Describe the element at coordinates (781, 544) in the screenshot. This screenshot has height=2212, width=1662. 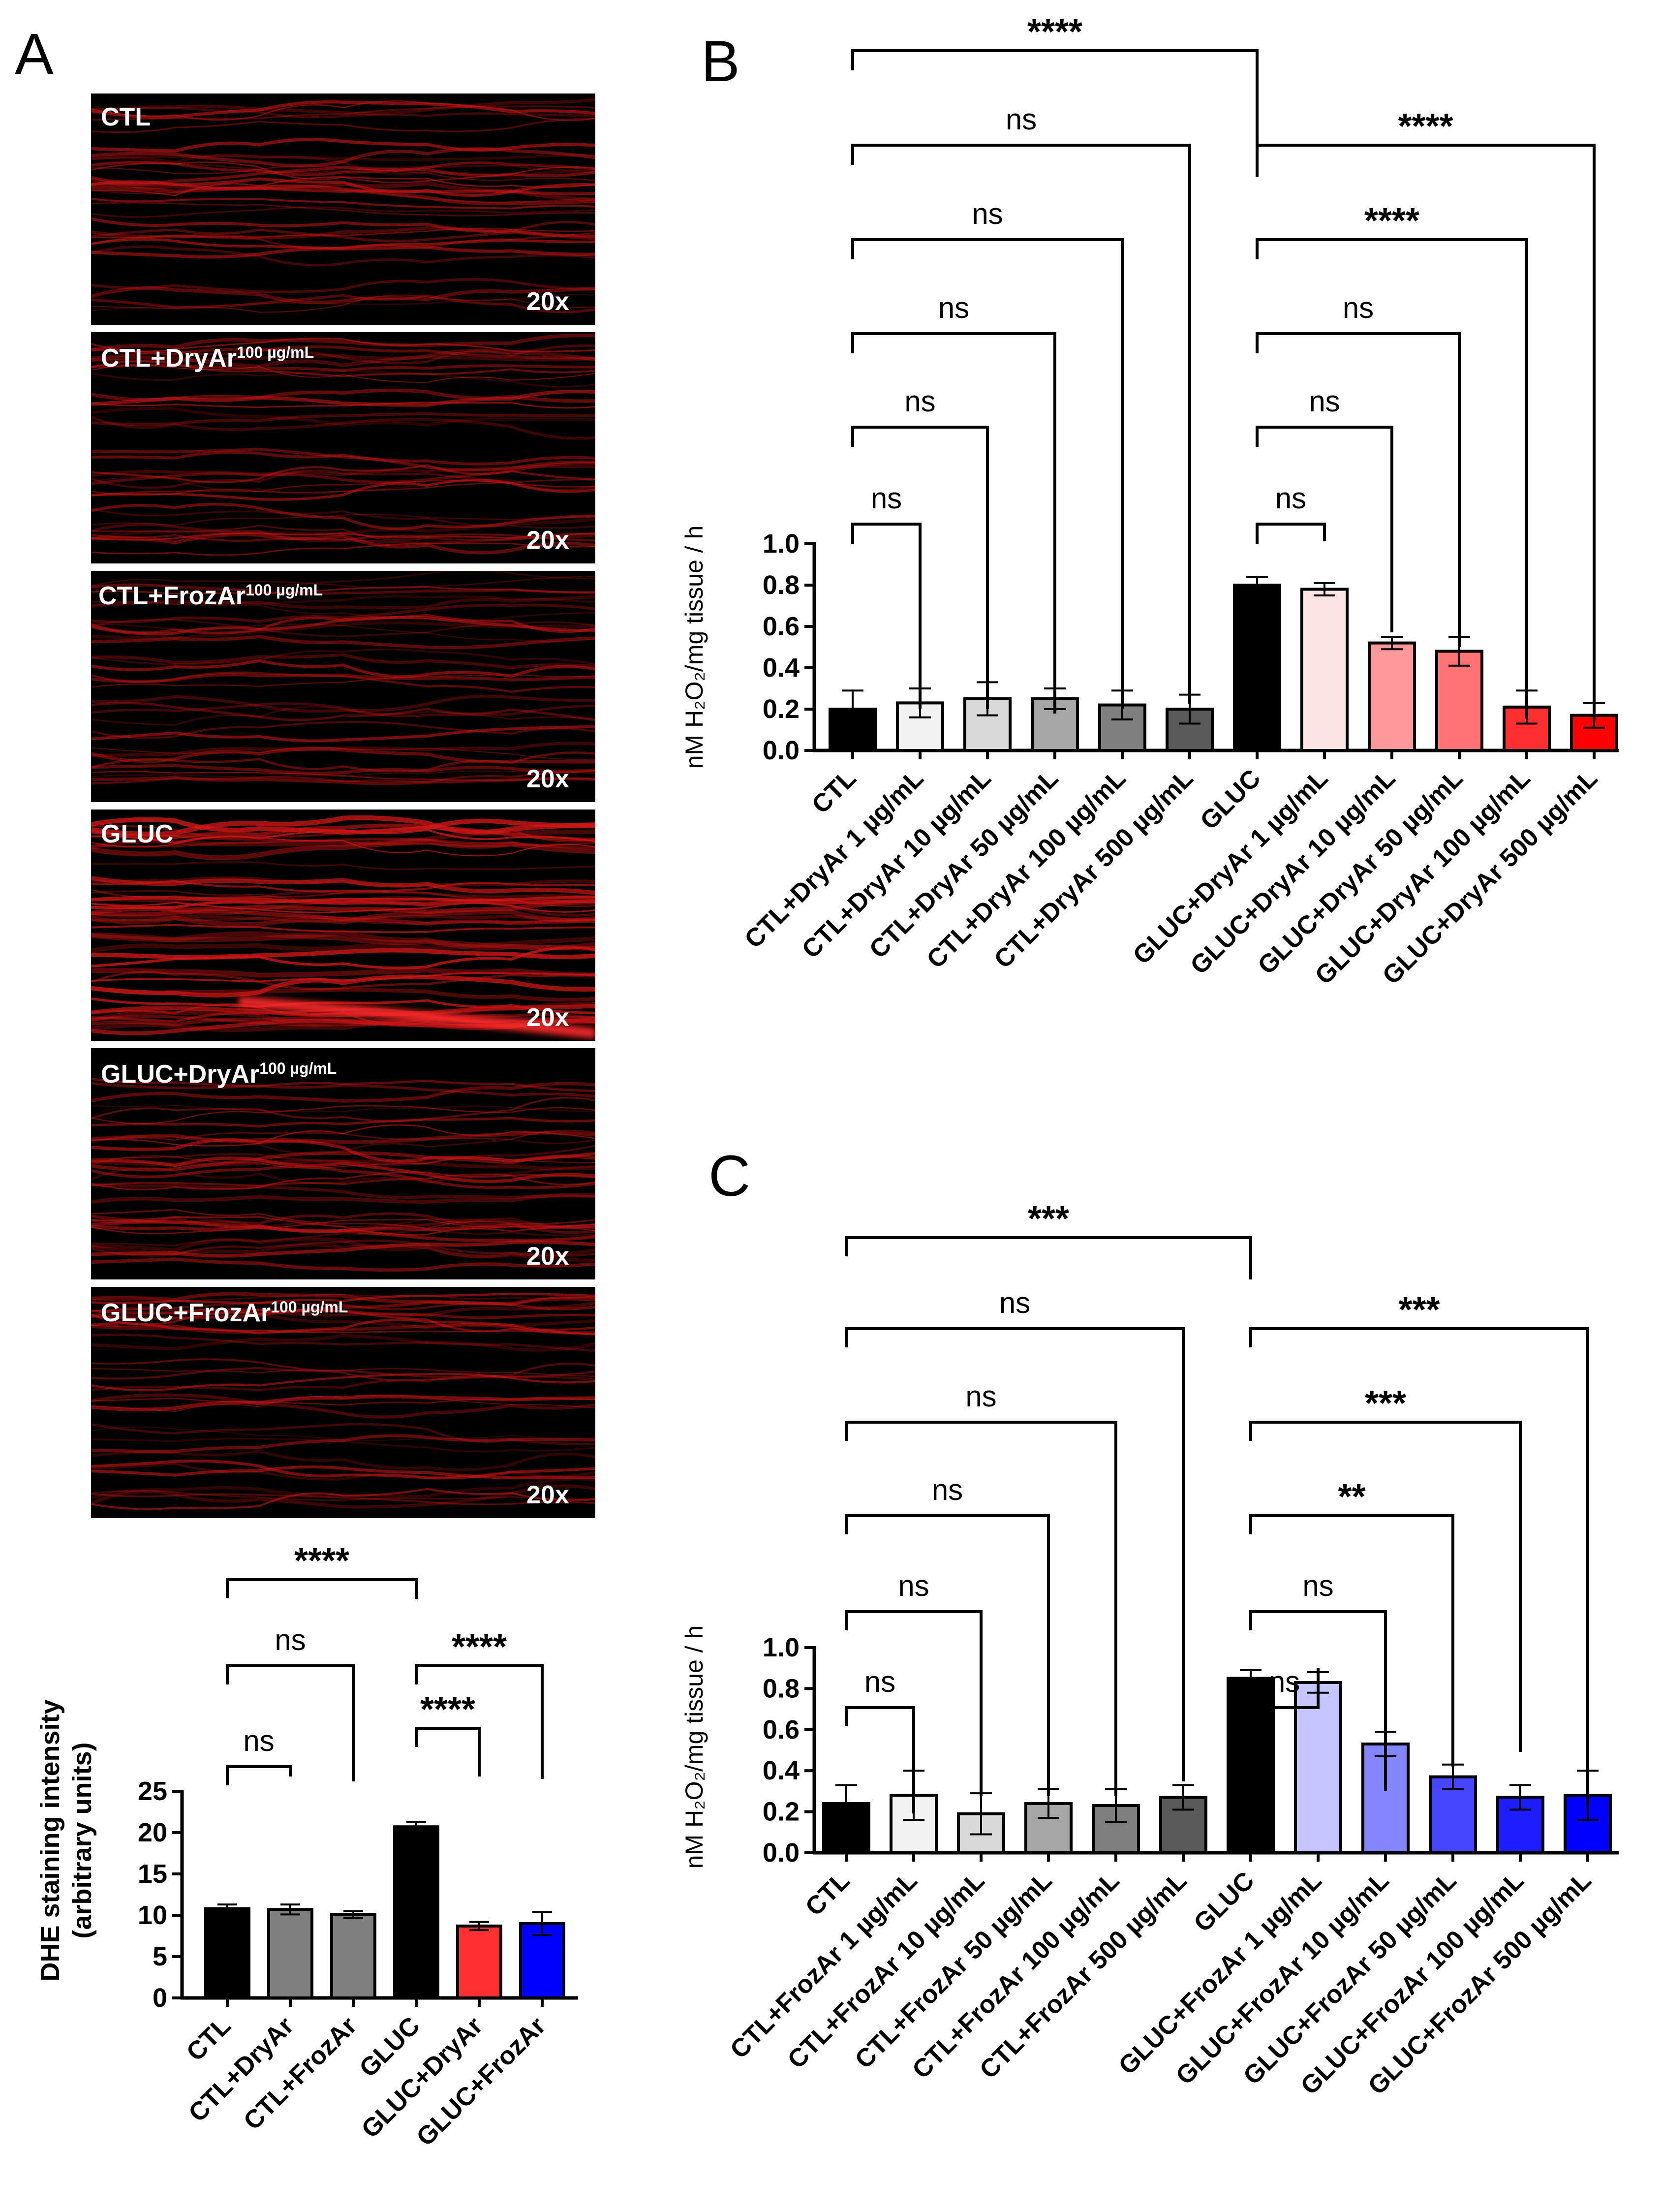
I see `y-tick-label: 1.0` at that location.